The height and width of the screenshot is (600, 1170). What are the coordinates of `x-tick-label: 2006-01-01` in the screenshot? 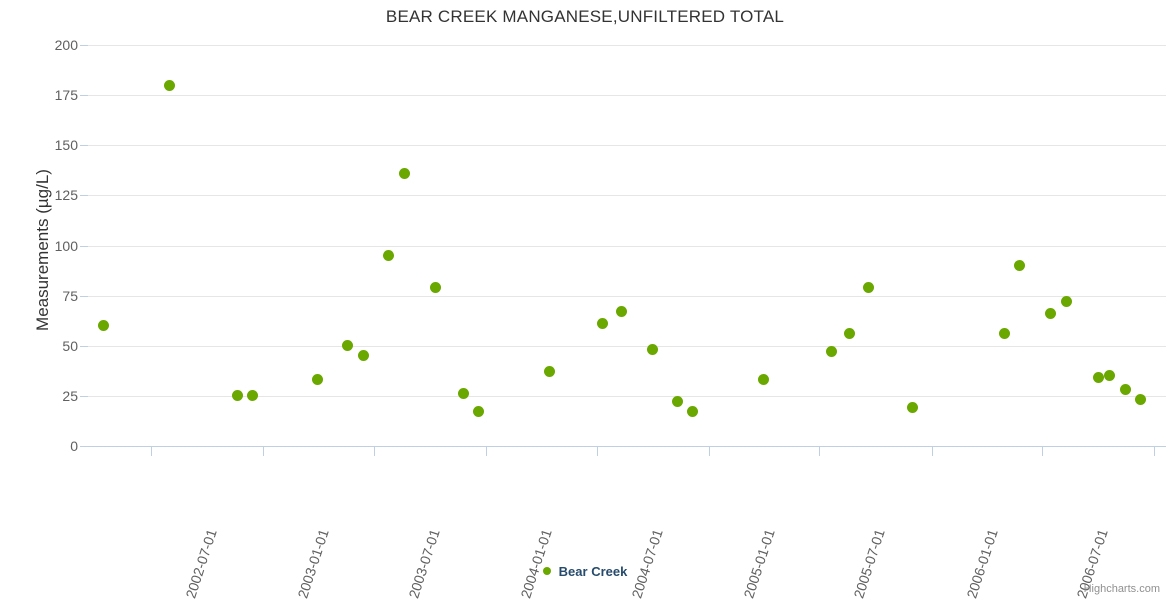 It's located at (992, 529).